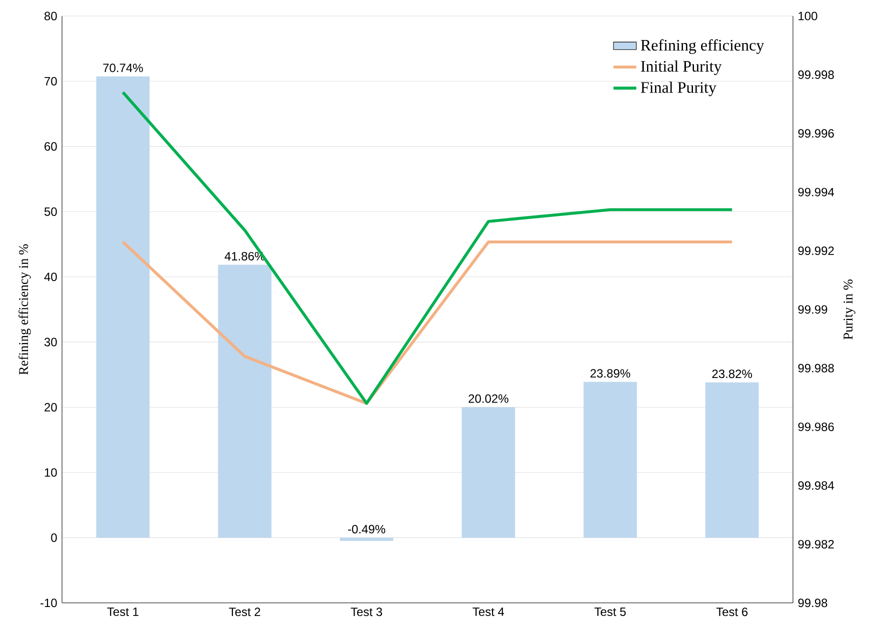 The image size is (885, 633). Describe the element at coordinates (367, 529) in the screenshot. I see `data-label: -0.49%` at that location.